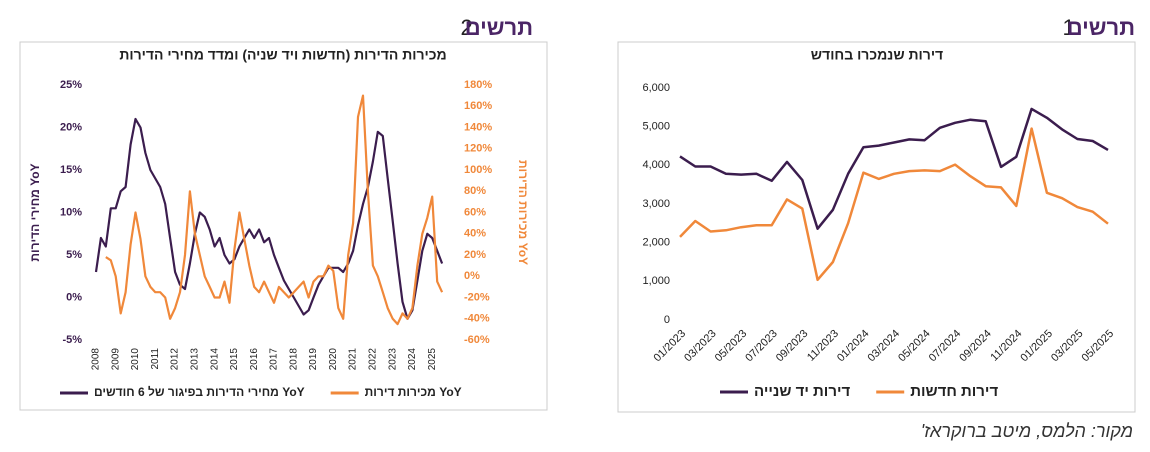 The image size is (1150, 452). I want to click on chart-title: דירות שנמכרו בחודש, so click(877, 55).